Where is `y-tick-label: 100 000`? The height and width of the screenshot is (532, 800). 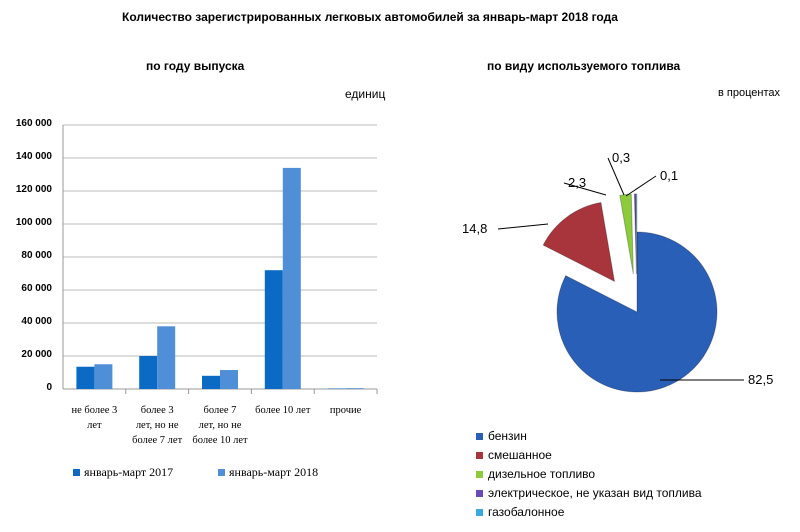 y-tick-label: 100 000 is located at coordinates (33, 222).